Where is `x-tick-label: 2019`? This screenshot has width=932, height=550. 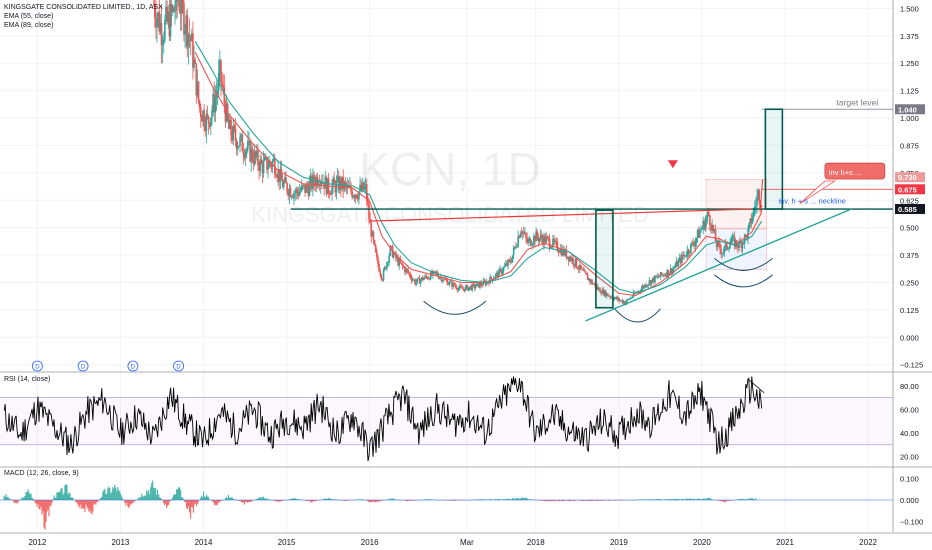
x-tick-label: 2019 is located at coordinates (619, 542).